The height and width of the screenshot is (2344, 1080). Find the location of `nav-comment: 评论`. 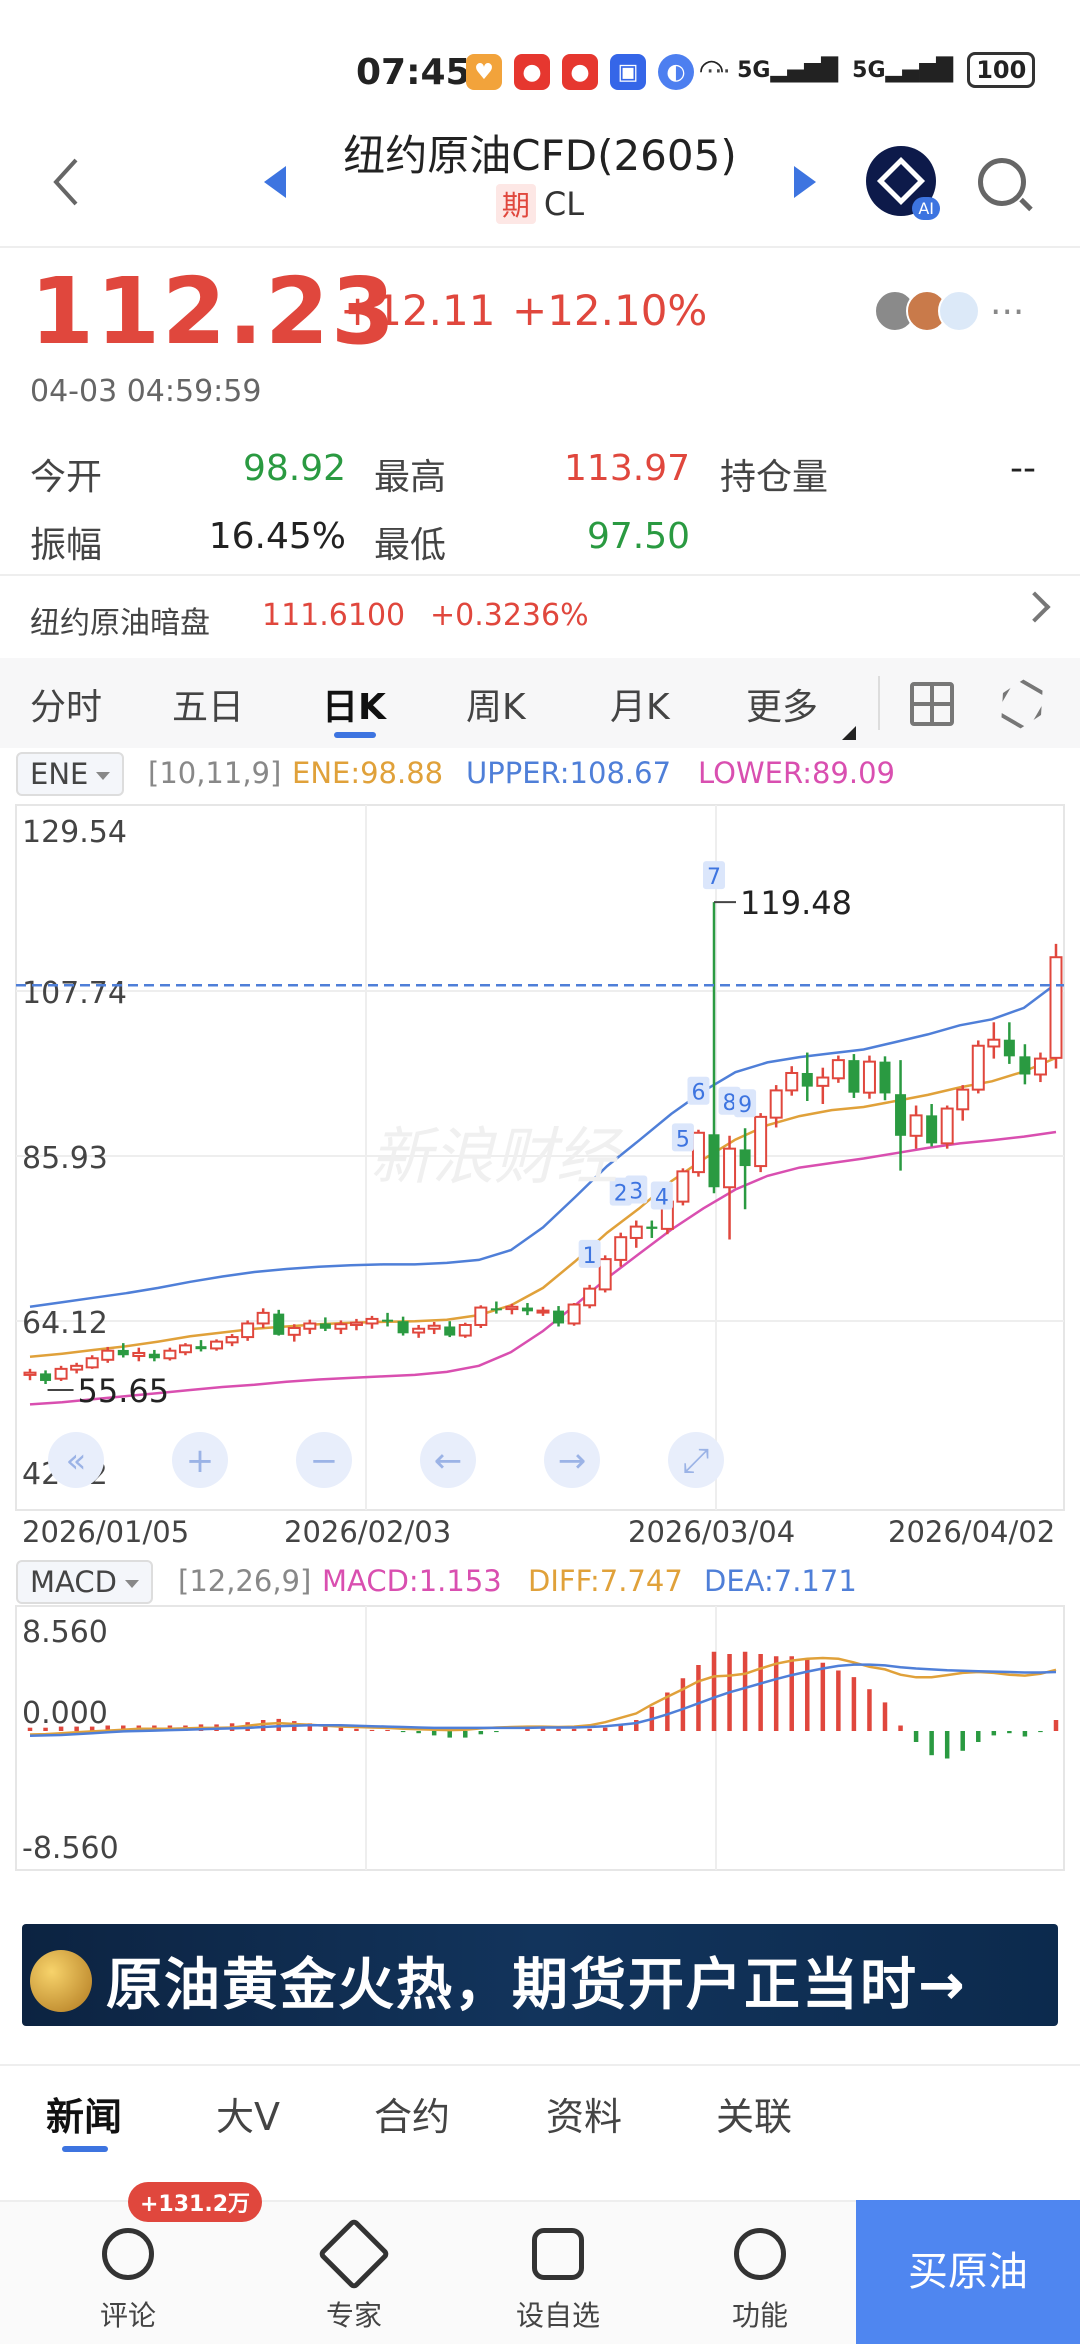

nav-comment: 评论 is located at coordinates (128, 2273).